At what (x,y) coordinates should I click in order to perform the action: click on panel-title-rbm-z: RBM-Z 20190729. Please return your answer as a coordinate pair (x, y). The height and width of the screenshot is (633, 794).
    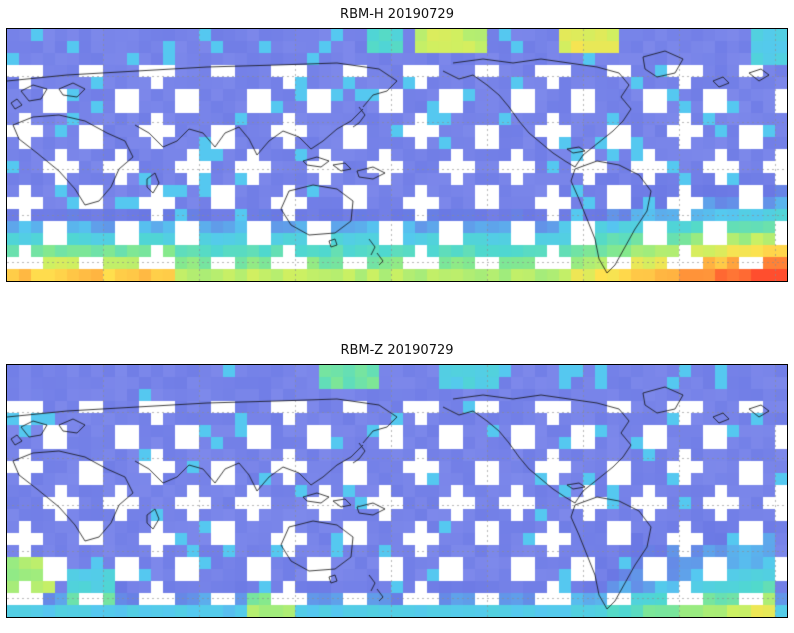
    Looking at the image, I should click on (397, 350).